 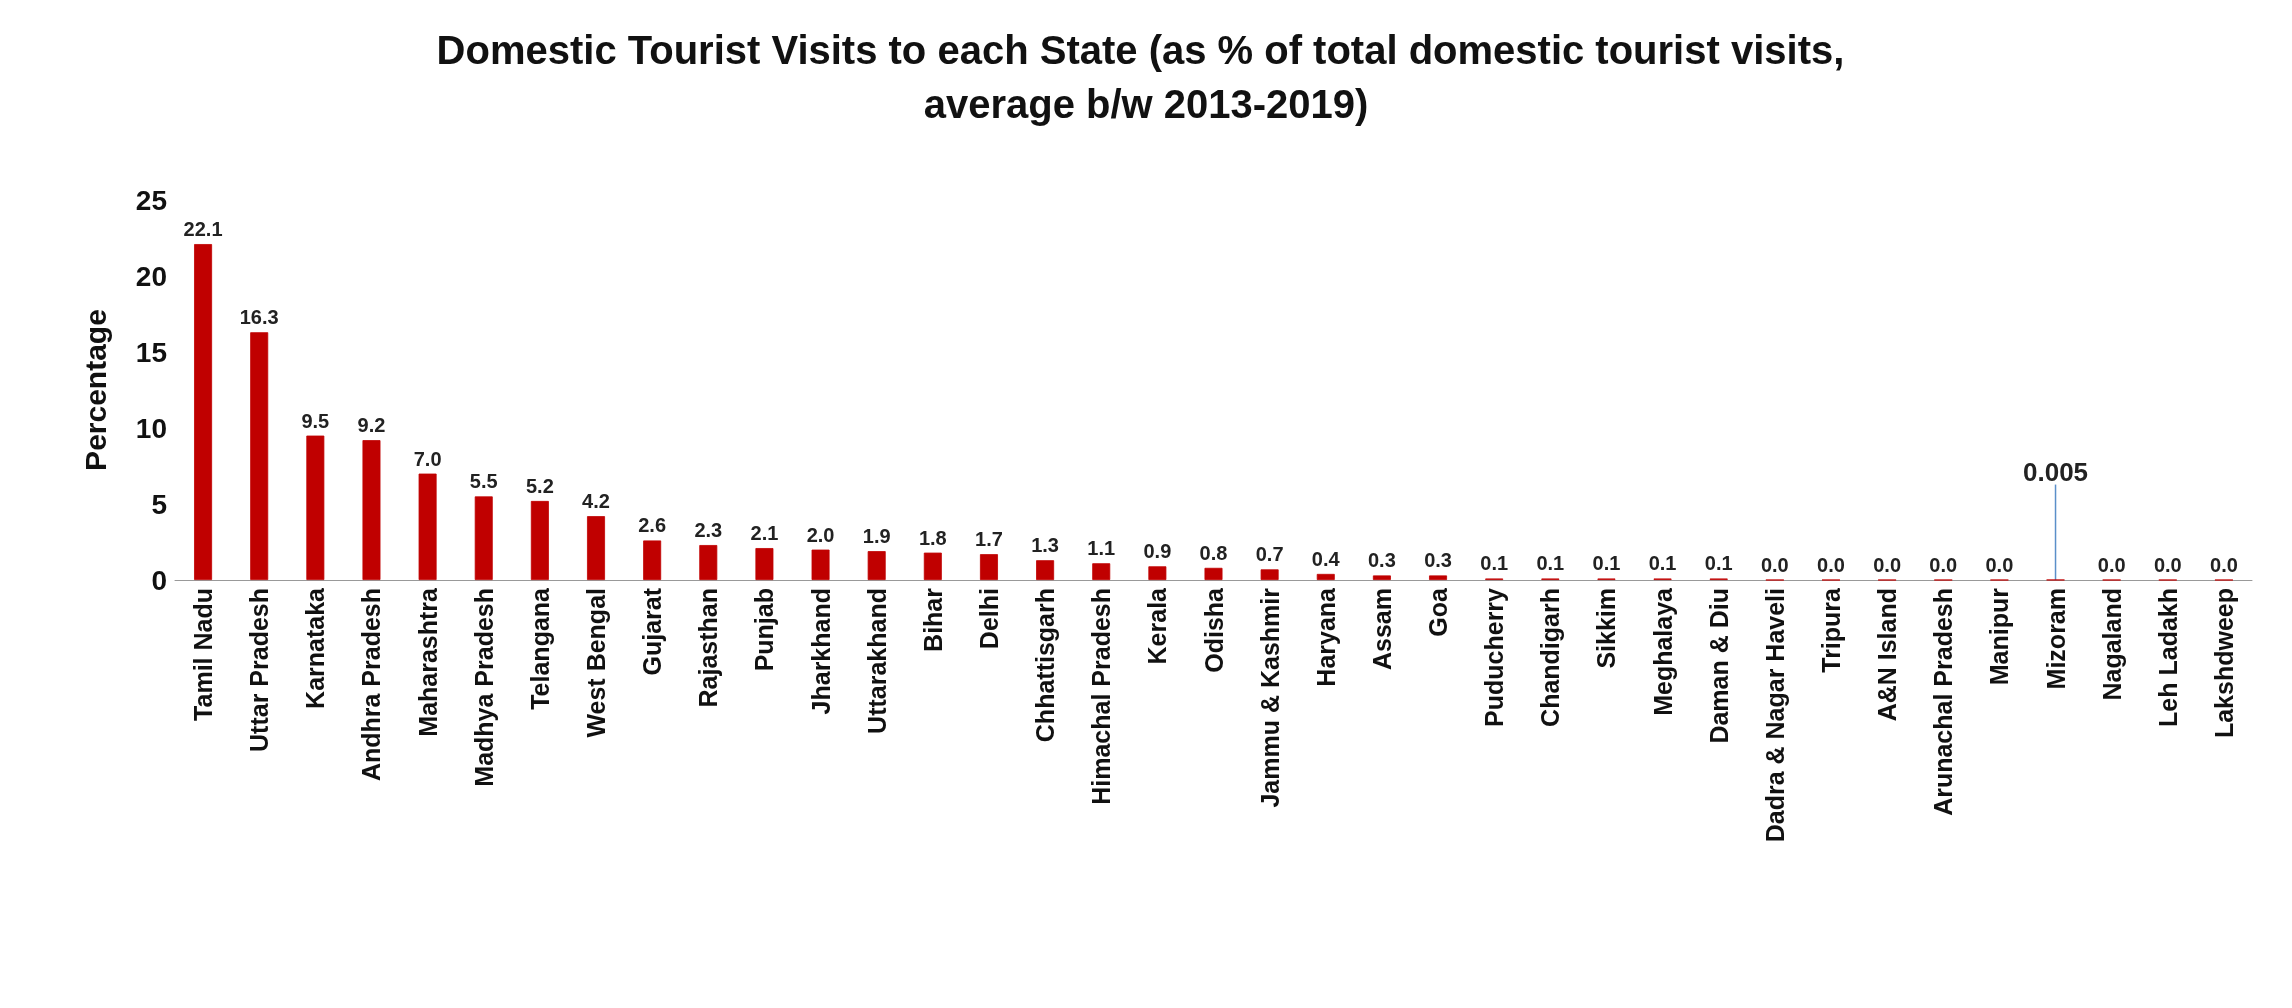 I want to click on x-tick-label: Daman & Diu, so click(x=1718, y=666).